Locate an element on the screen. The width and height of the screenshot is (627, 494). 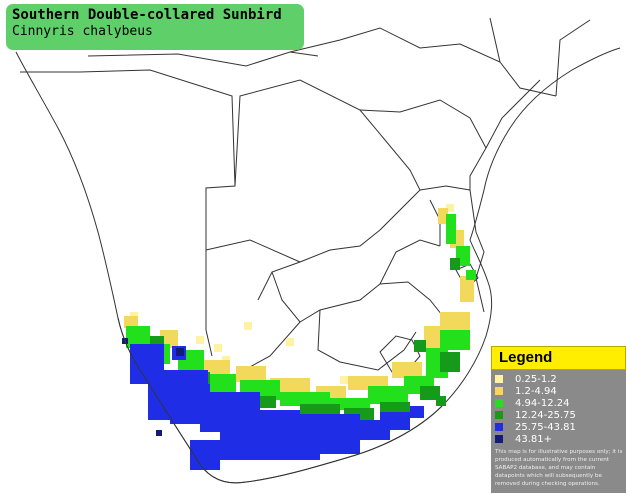
species-scientific-name: Cinnyris chalybeus is located at coordinates (82, 31).